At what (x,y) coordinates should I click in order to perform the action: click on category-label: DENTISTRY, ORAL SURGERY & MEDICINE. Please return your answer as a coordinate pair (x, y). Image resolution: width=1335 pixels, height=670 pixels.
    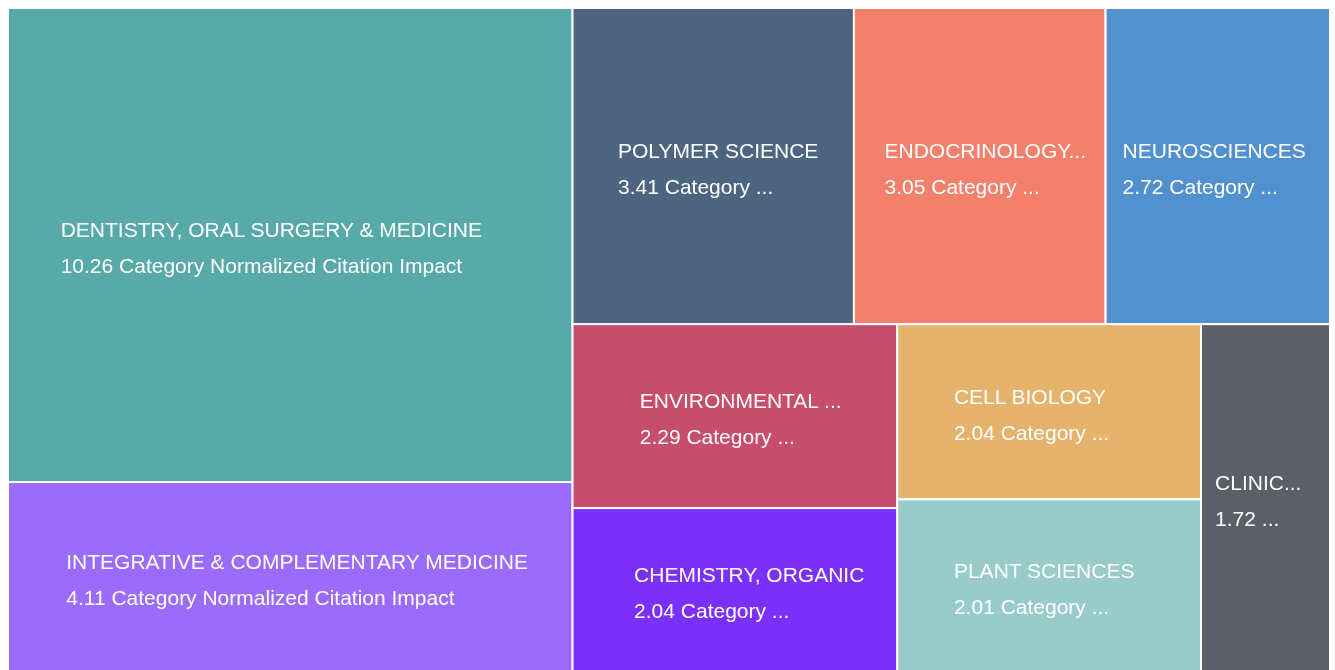
    Looking at the image, I should click on (271, 230).